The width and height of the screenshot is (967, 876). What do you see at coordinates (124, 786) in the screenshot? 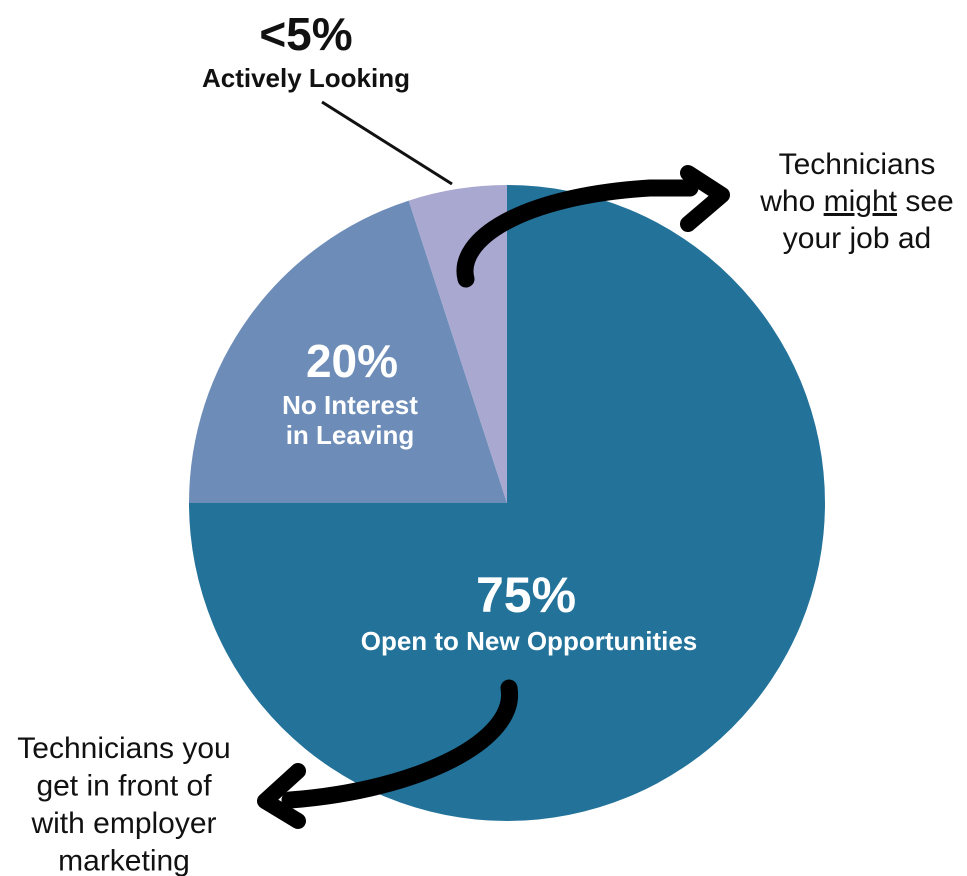
I see `employer-marketing-line-2: get in front of` at bounding box center [124, 786].